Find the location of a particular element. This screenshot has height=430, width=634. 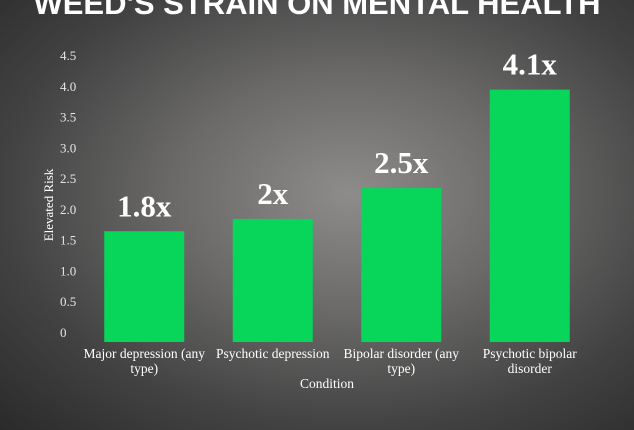

y-tick-label: 4.0 is located at coordinates (68, 86).